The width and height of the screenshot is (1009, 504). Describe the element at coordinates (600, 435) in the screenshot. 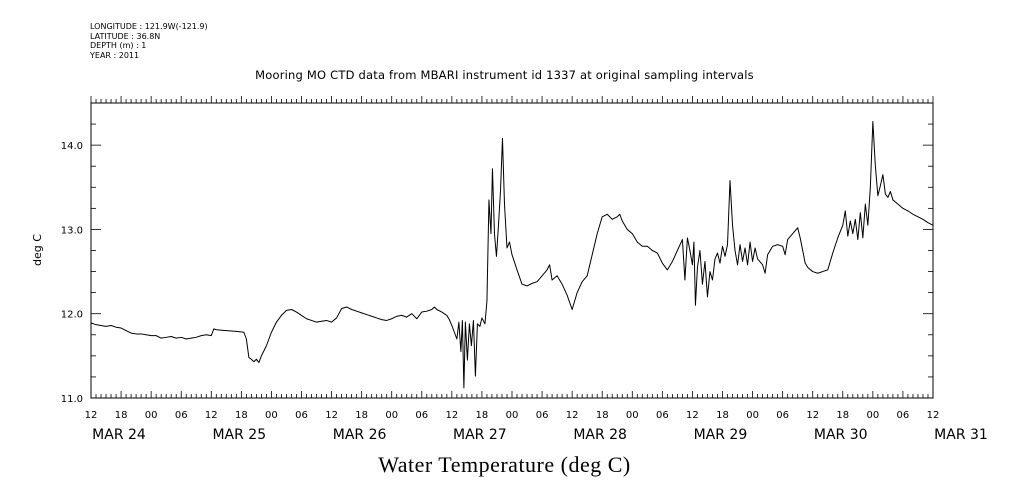

I see `x-date-label: MAR 28` at that location.